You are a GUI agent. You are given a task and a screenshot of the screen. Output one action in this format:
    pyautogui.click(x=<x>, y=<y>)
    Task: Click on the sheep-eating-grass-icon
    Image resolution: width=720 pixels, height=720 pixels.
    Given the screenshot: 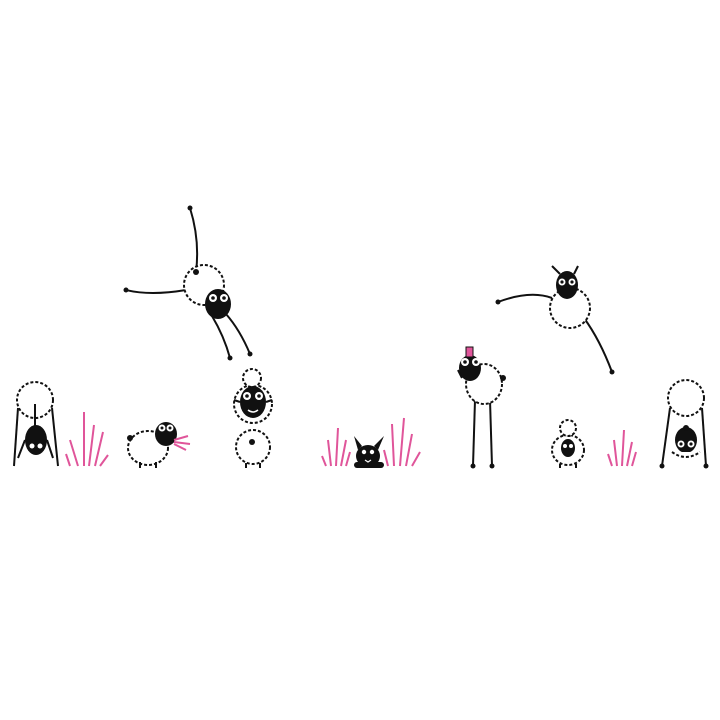 What is the action you would take?
    pyautogui.click(x=159, y=445)
    